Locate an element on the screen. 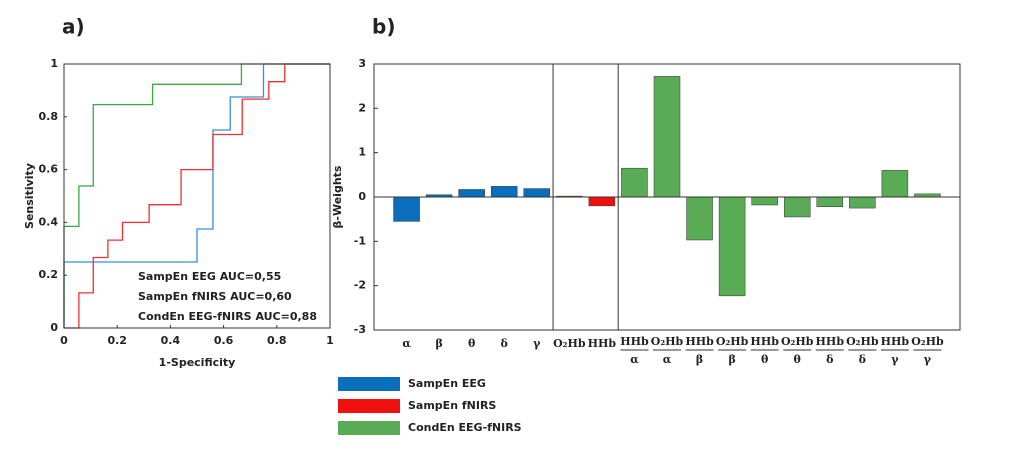 Image resolution: width=1014 pixels, height=455 pixels. y-tick-label: 2 is located at coordinates (362, 107).